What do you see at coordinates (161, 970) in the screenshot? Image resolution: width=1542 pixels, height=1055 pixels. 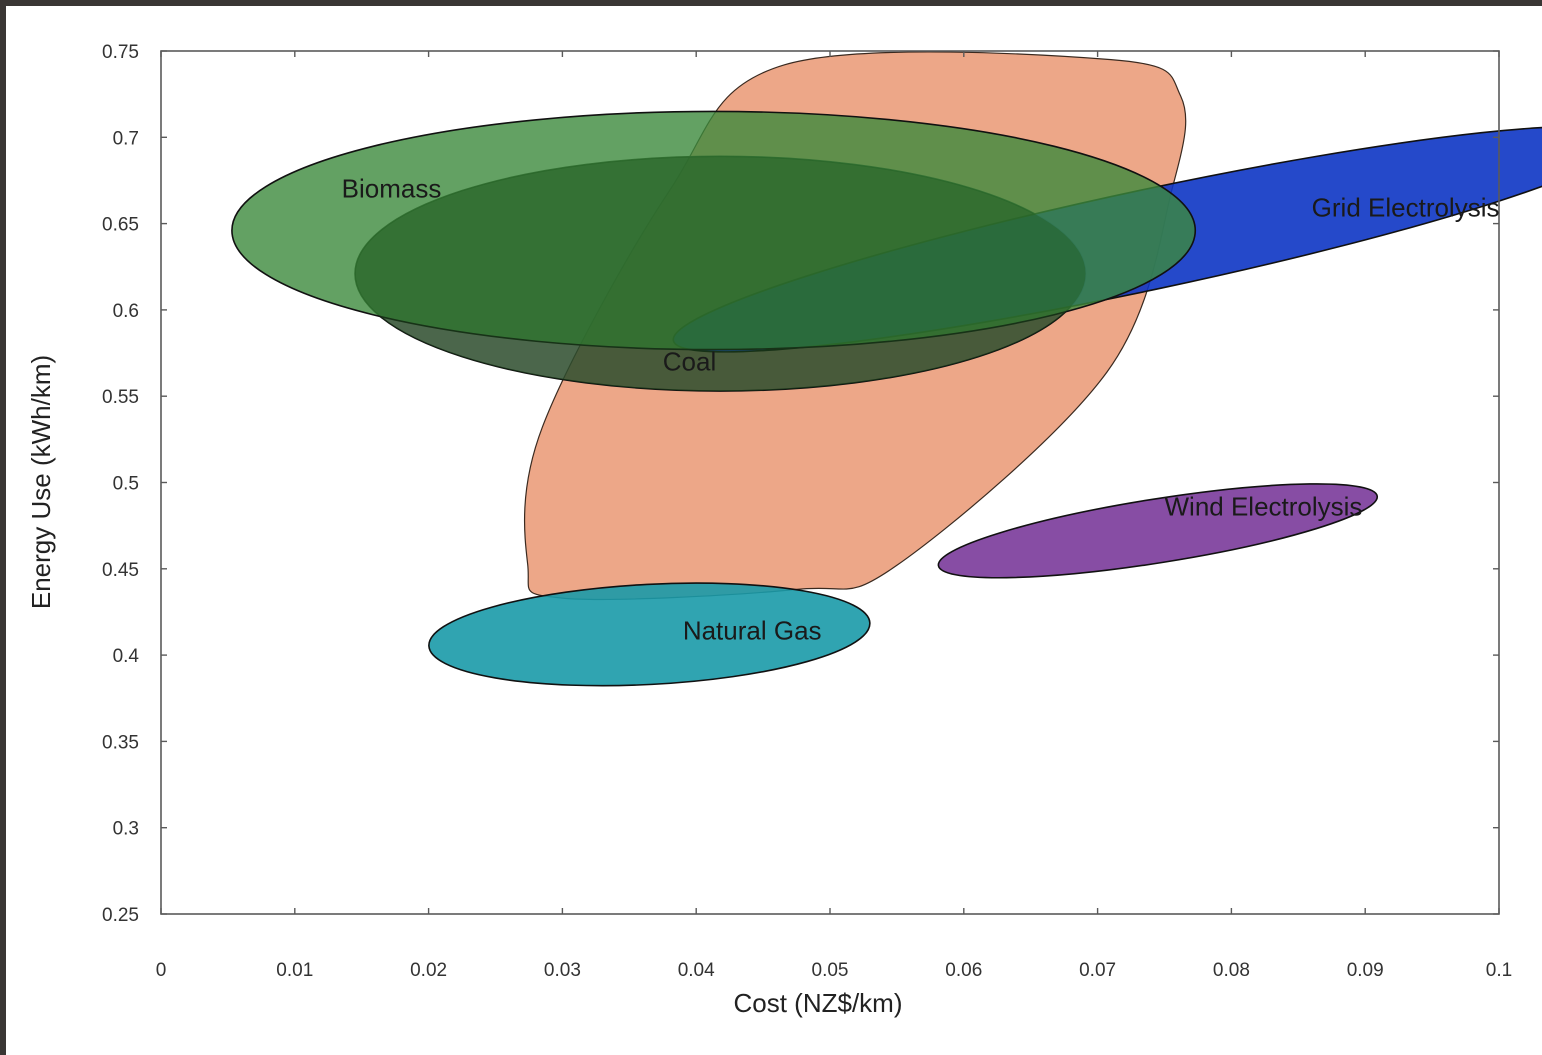 I see `x-tick-label: 0` at bounding box center [161, 970].